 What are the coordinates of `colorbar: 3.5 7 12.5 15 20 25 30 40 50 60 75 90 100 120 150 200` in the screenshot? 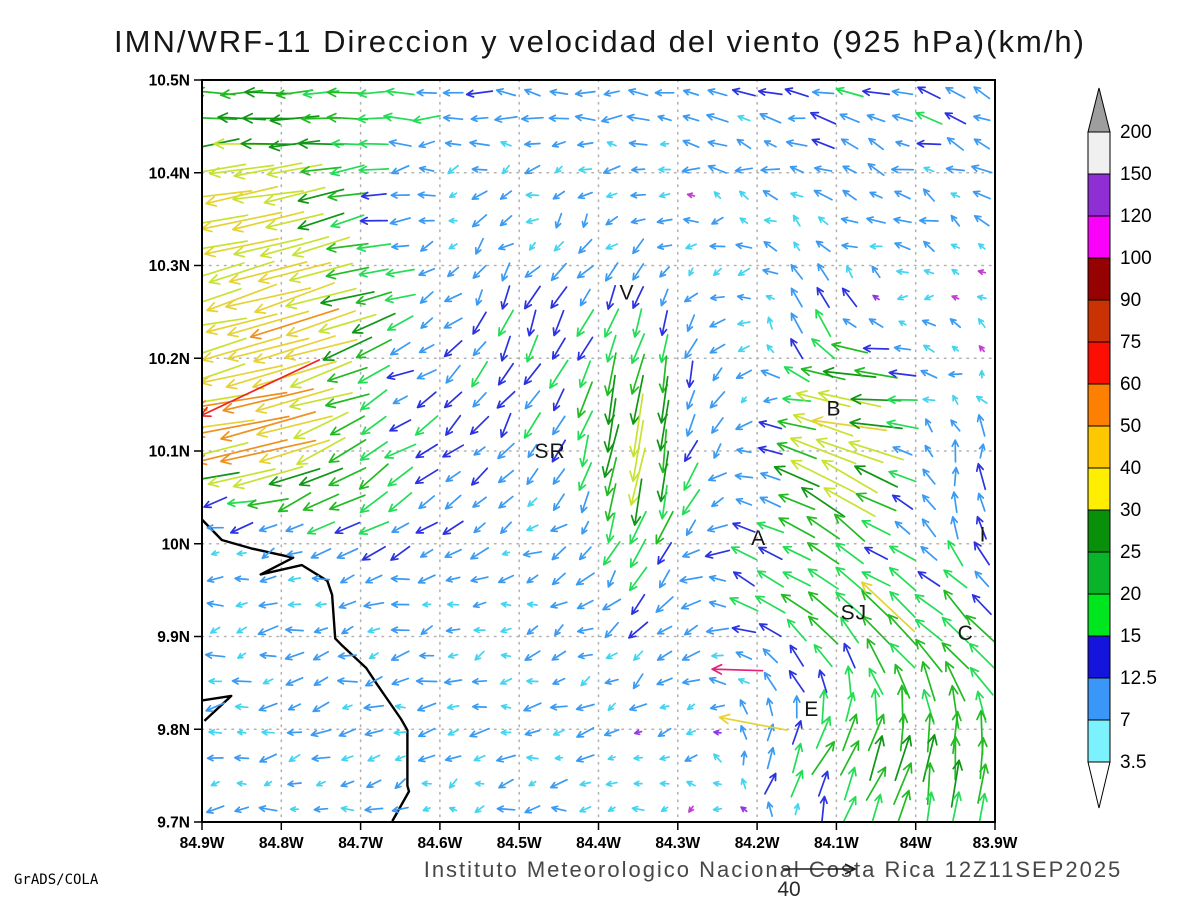 It's located at (1122, 448).